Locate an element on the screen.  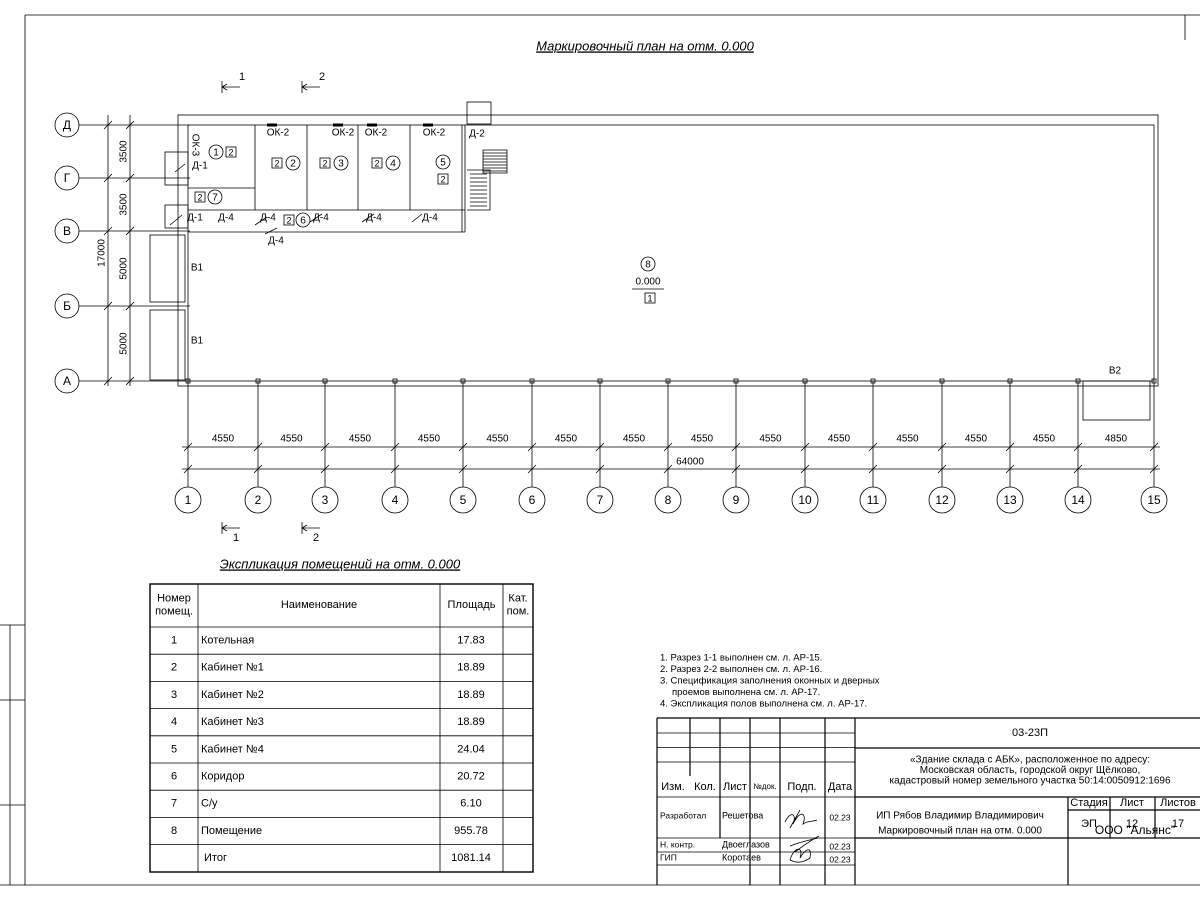
axis-label: Б is located at coordinates (67, 306).